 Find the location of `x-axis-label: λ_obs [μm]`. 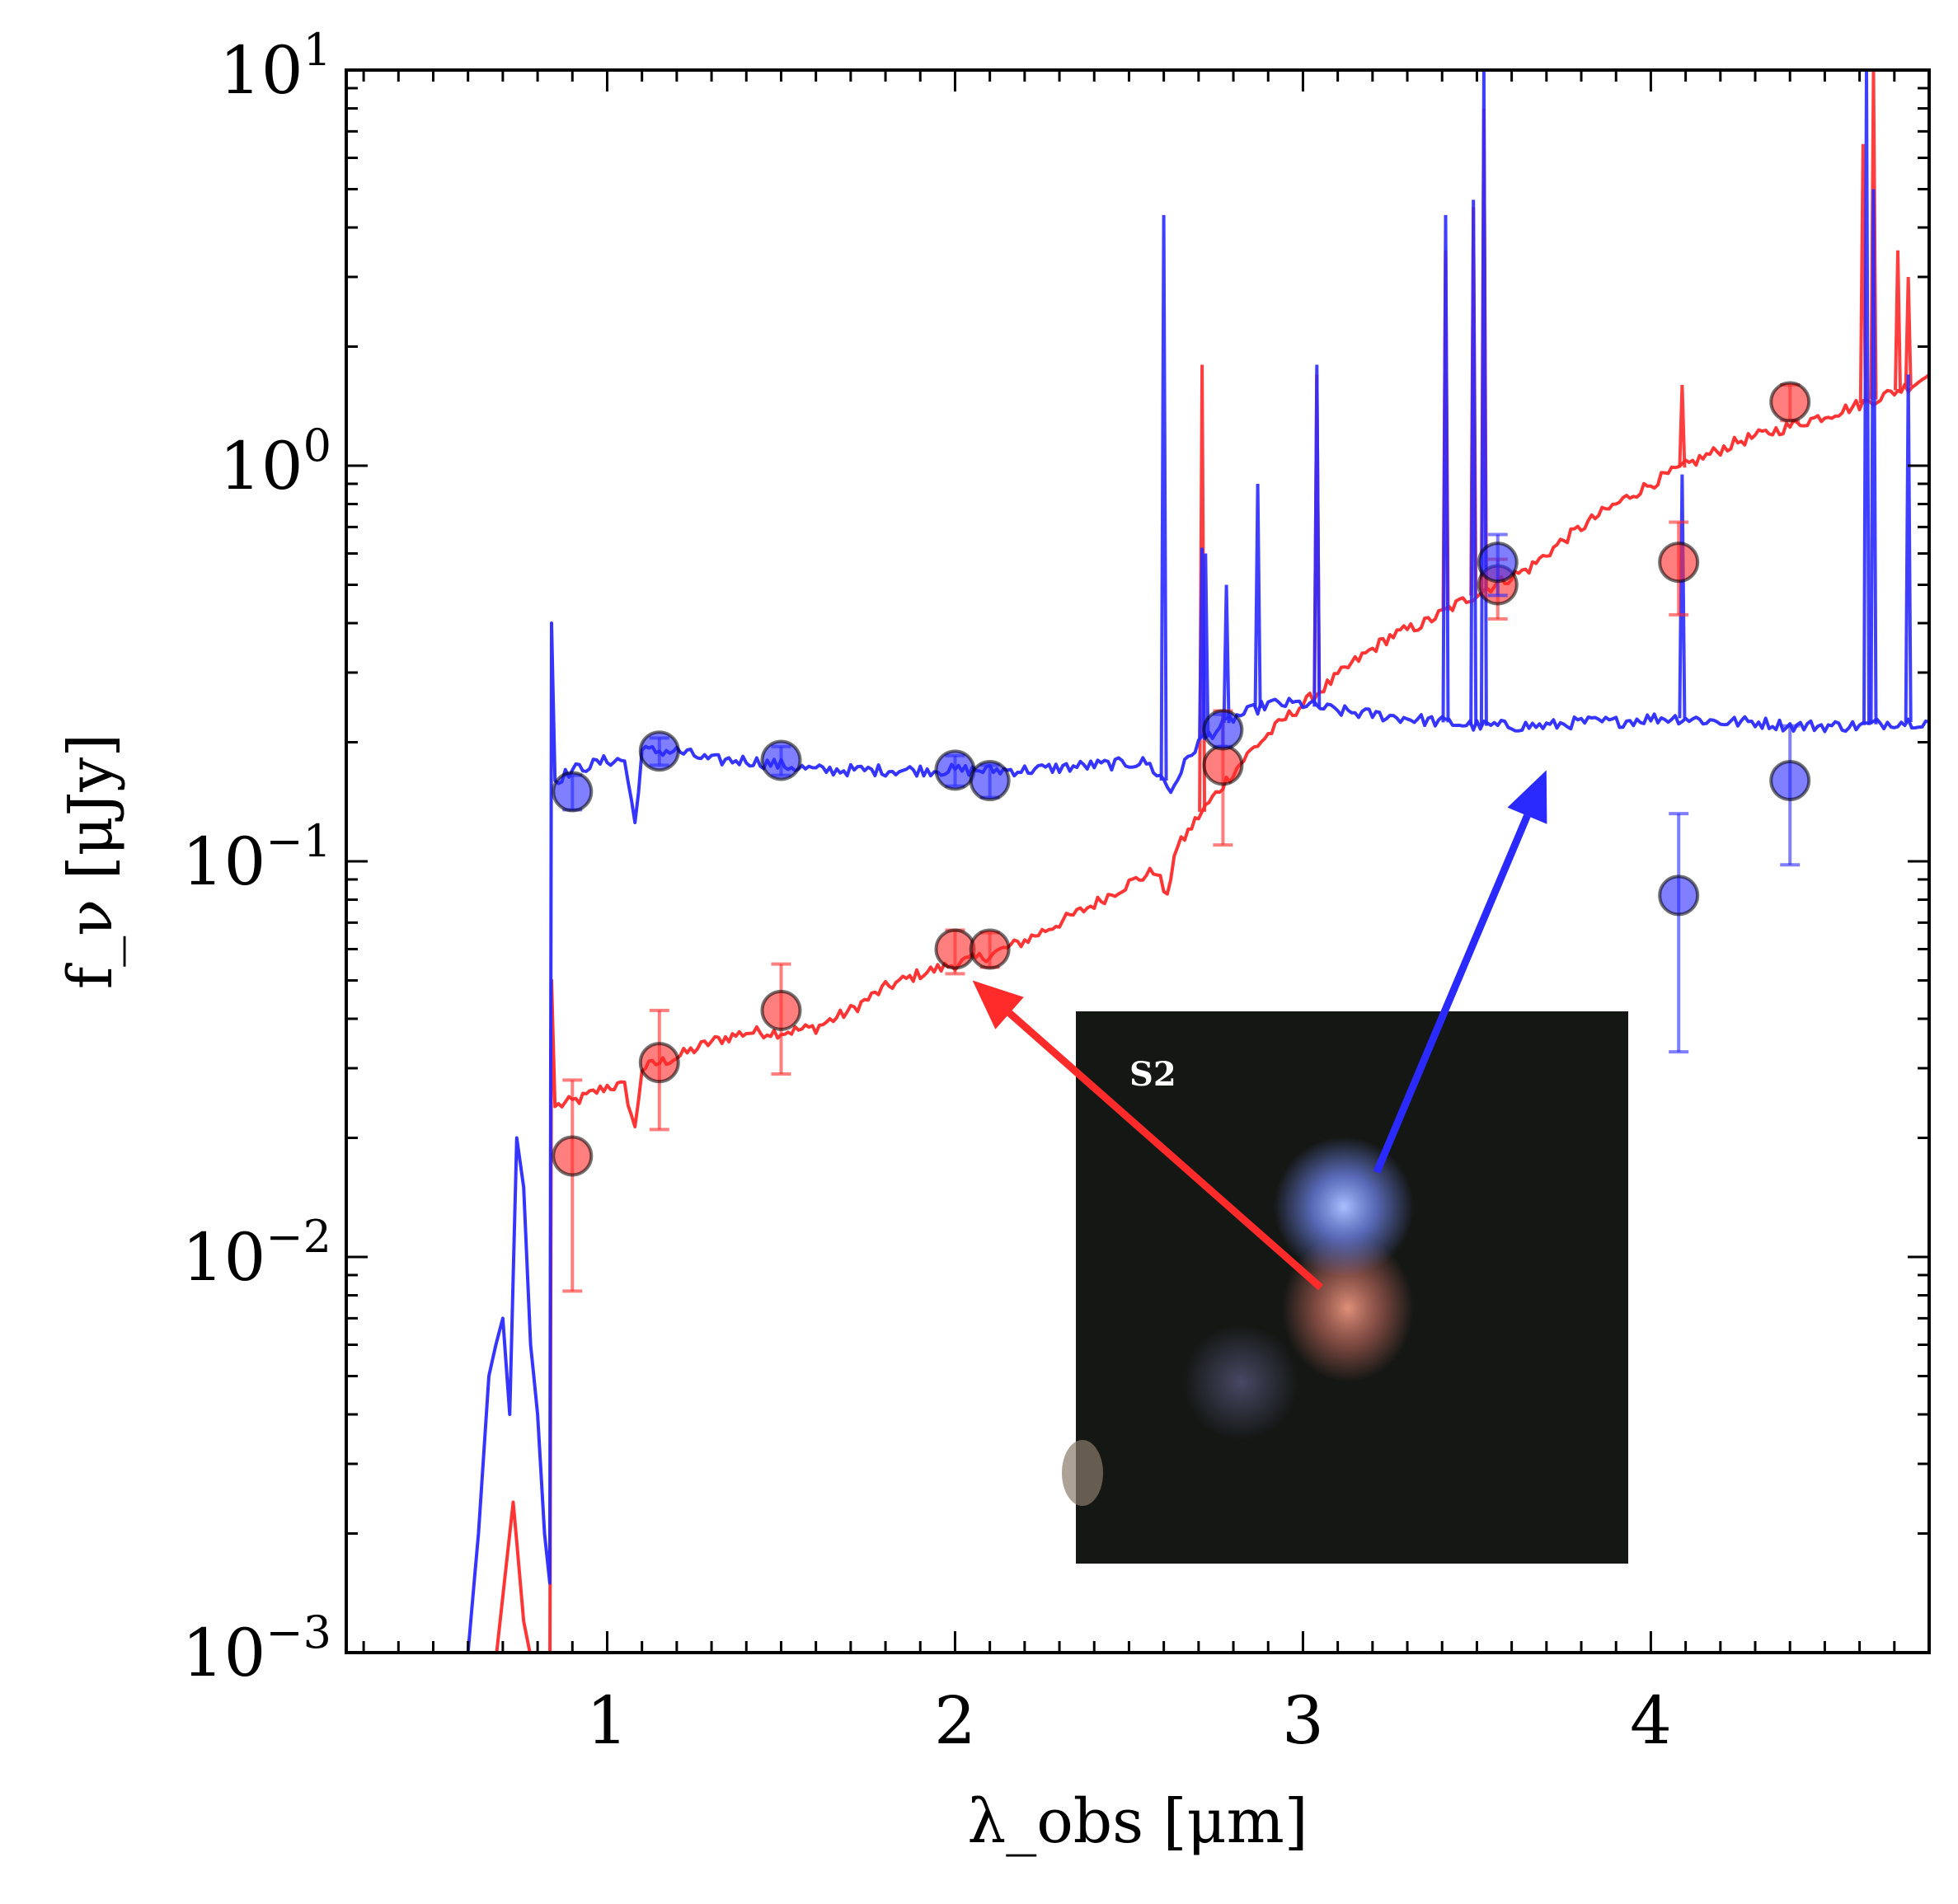

x-axis-label: λ_obs [μm] is located at coordinates (1137, 1821).